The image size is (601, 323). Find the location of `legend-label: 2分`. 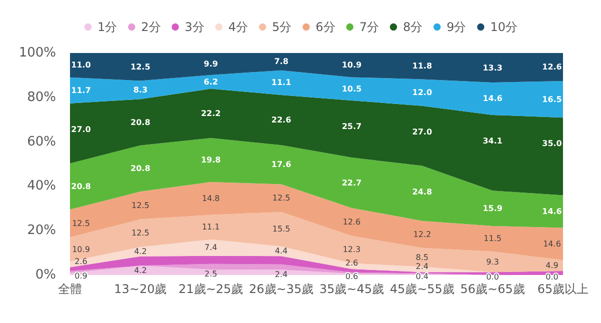

legend-label: 2分 is located at coordinates (151, 27).